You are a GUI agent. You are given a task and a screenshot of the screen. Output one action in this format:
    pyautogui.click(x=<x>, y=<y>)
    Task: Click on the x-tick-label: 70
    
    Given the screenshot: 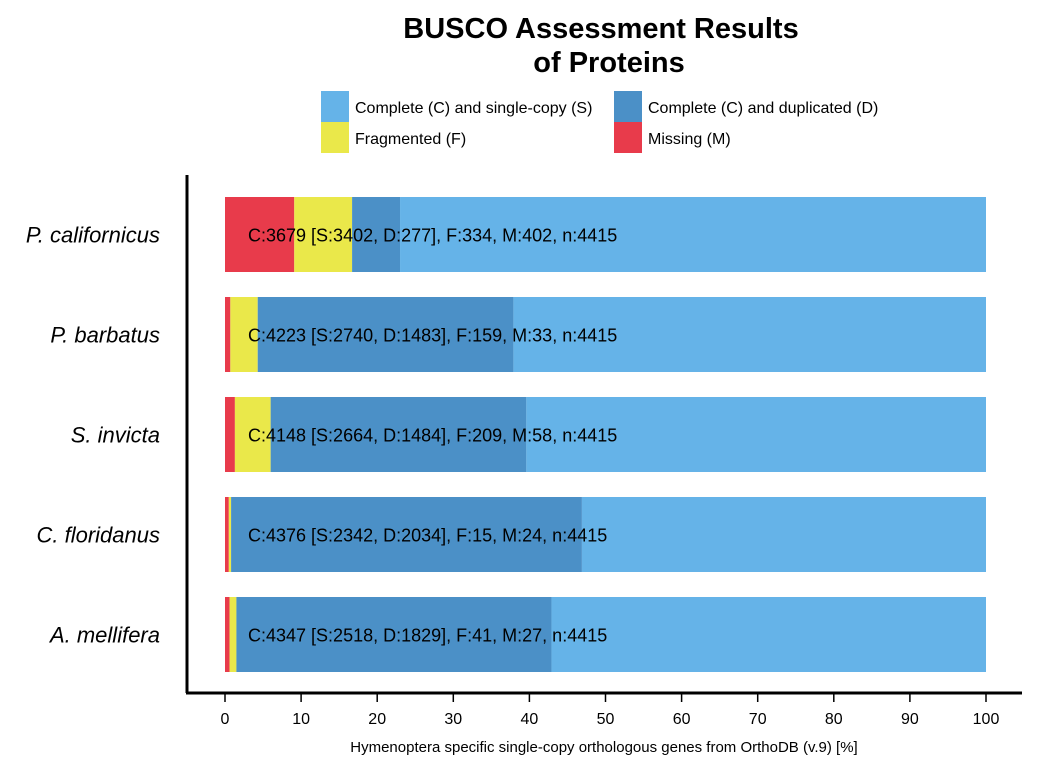 What is the action you would take?
    pyautogui.click(x=758, y=719)
    